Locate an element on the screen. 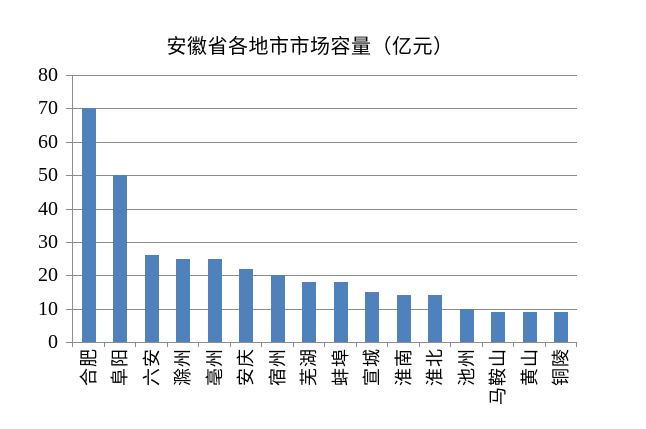 The height and width of the screenshot is (429, 646). y-axis-tick-label: 40 is located at coordinates (48, 209).